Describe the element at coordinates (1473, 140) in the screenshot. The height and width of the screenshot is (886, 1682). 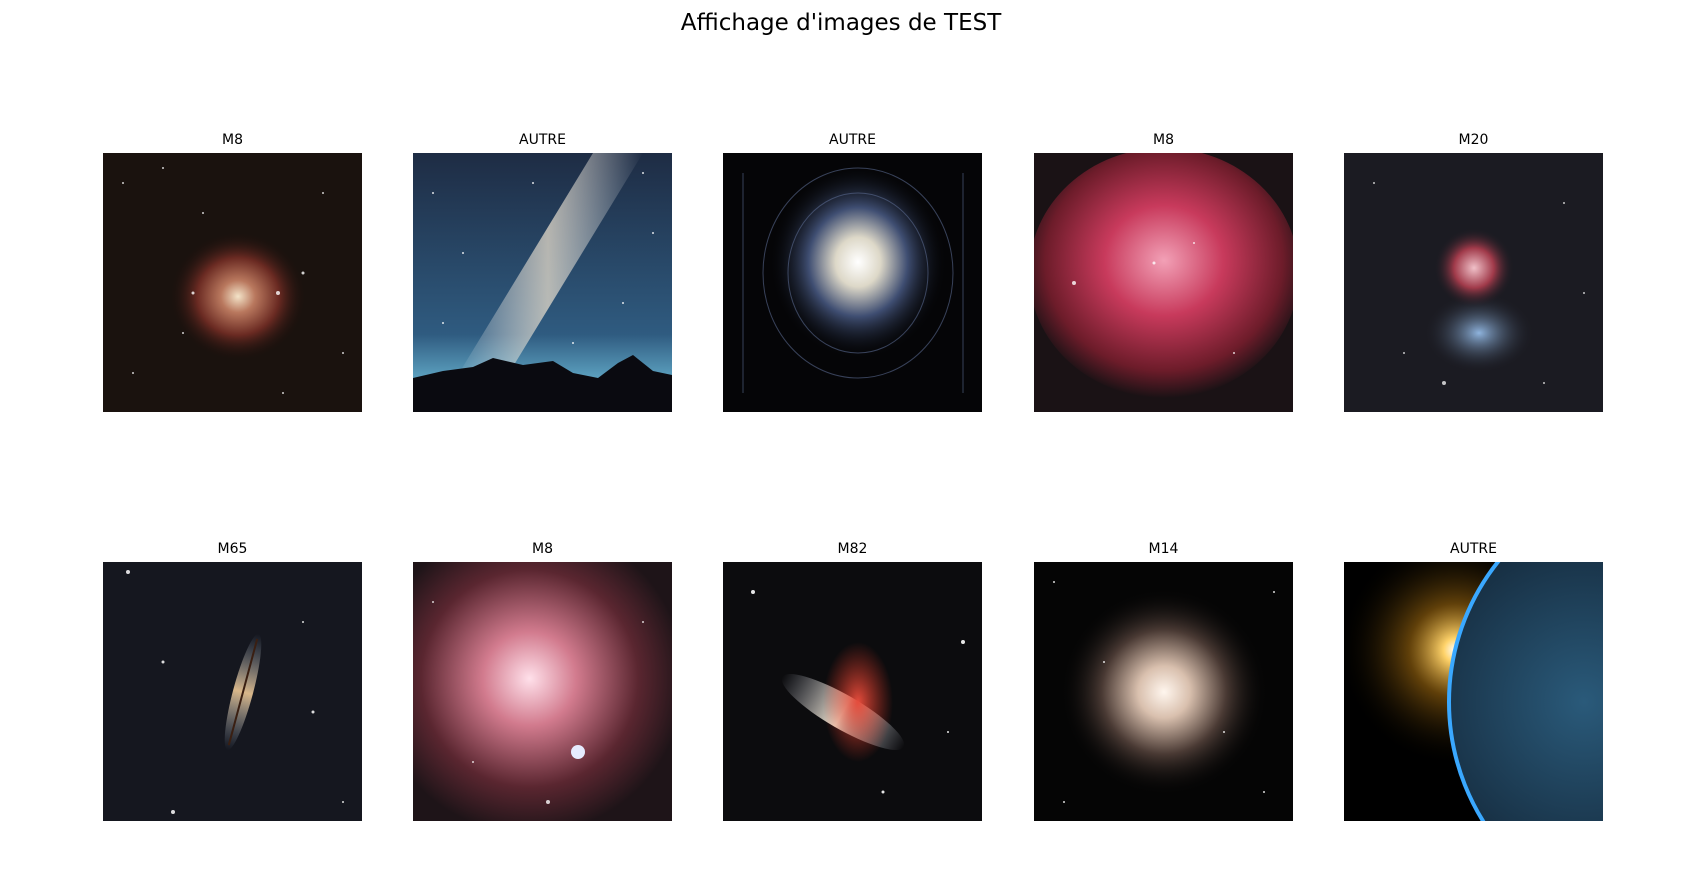
I see `panel-title: M20` at that location.